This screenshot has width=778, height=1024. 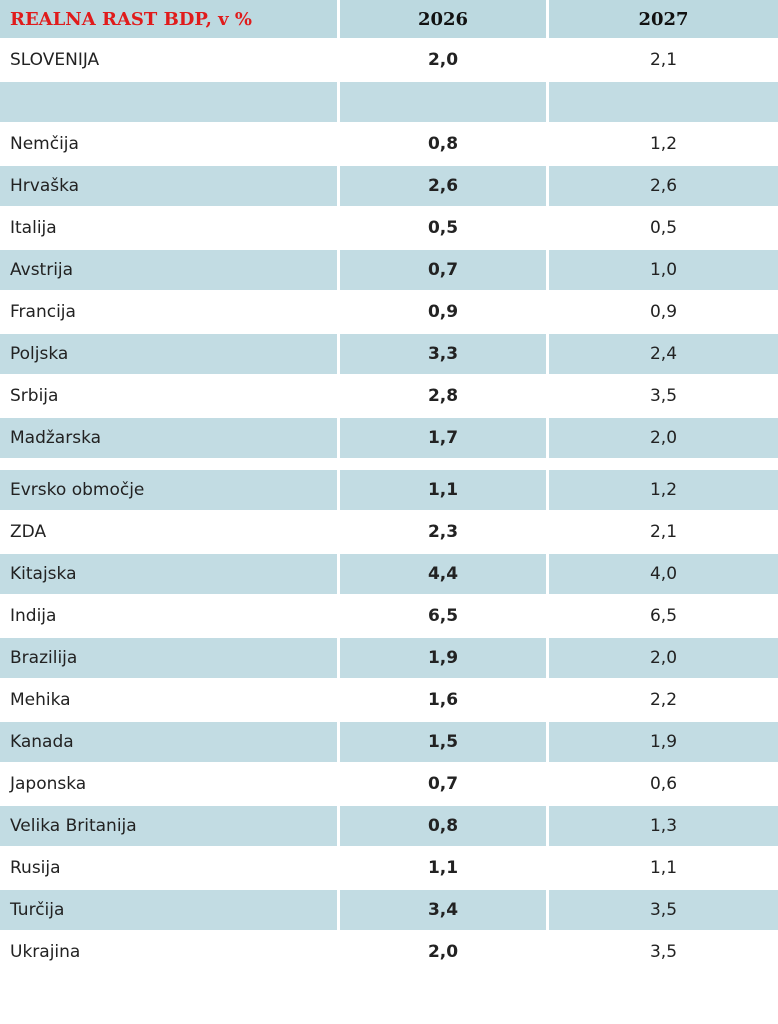 What do you see at coordinates (170, 397) in the screenshot?
I see `country-cell: Srbija` at bounding box center [170, 397].